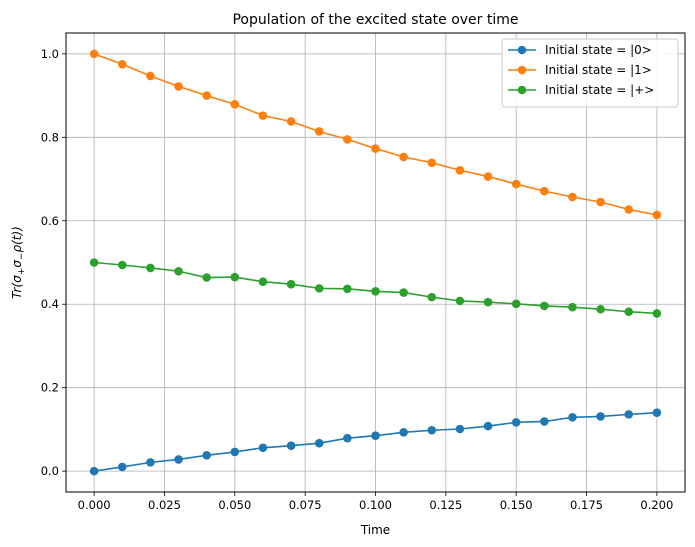  I want to click on y-axis-ticks: 0.0 0.2 0.4 0.6 0.8 1.0, so click(53, 262).